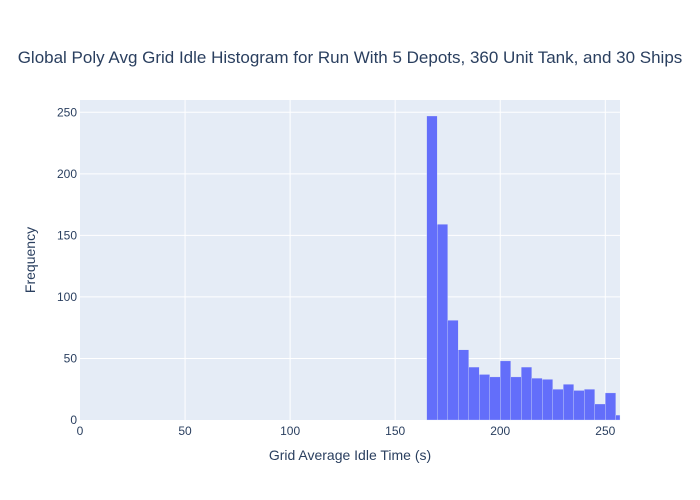 Image resolution: width=700 pixels, height=500 pixels. I want to click on y-tick-label: 0, so click(73, 420).